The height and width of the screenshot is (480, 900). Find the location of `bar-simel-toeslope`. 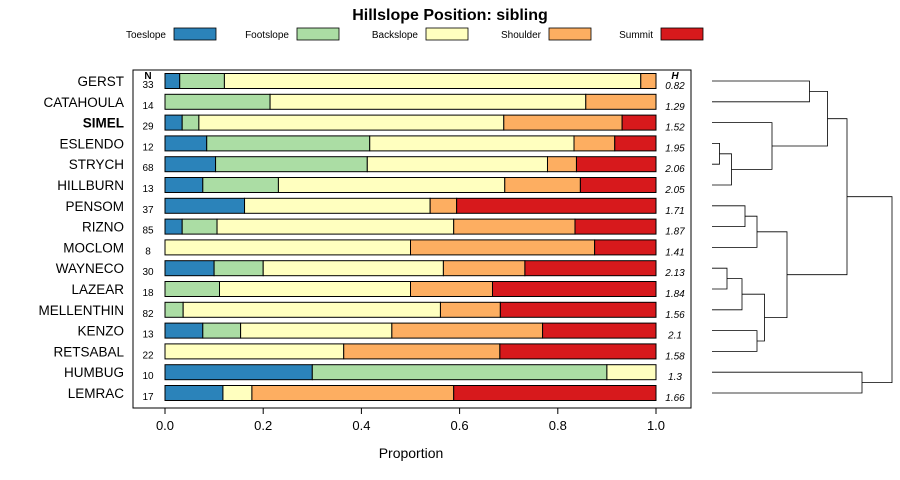

bar-simel-toeslope is located at coordinates (173, 122).